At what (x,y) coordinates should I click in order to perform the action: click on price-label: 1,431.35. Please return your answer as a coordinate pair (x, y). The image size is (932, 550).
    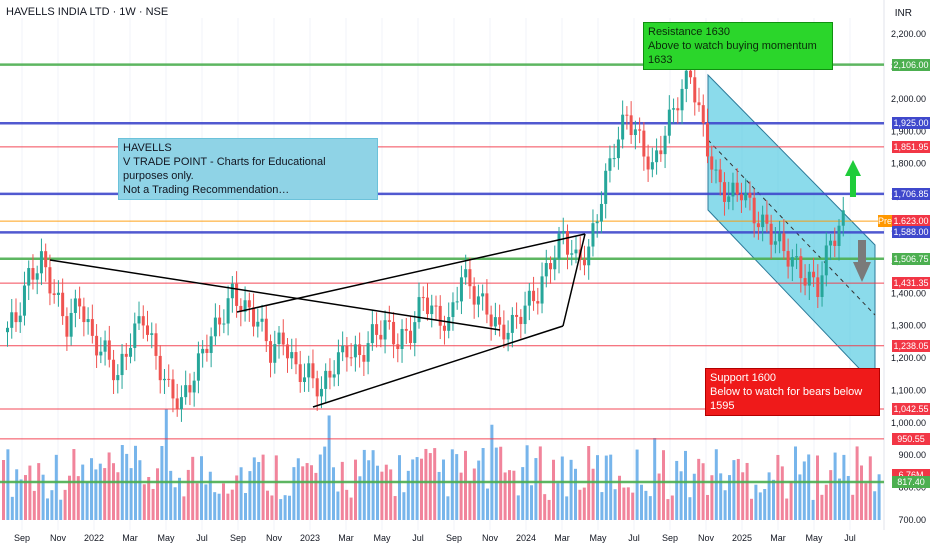
    Looking at the image, I should click on (911, 283).